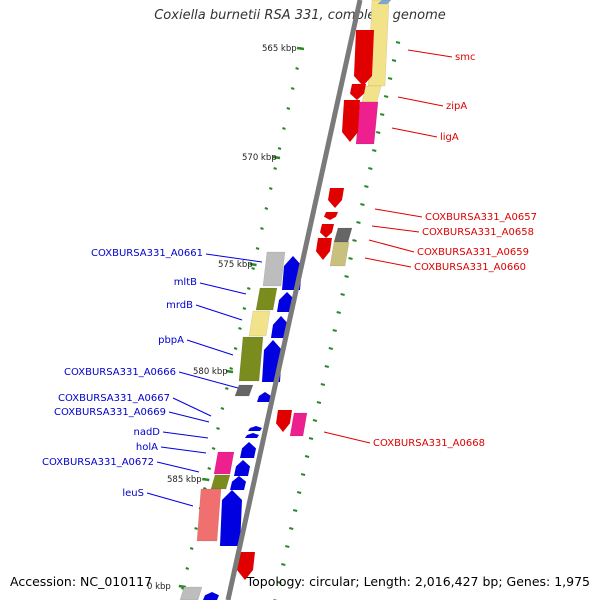 The height and width of the screenshot is (600, 600). I want to click on forward-gene-label: COXBURSA331_A0658, so click(478, 232).